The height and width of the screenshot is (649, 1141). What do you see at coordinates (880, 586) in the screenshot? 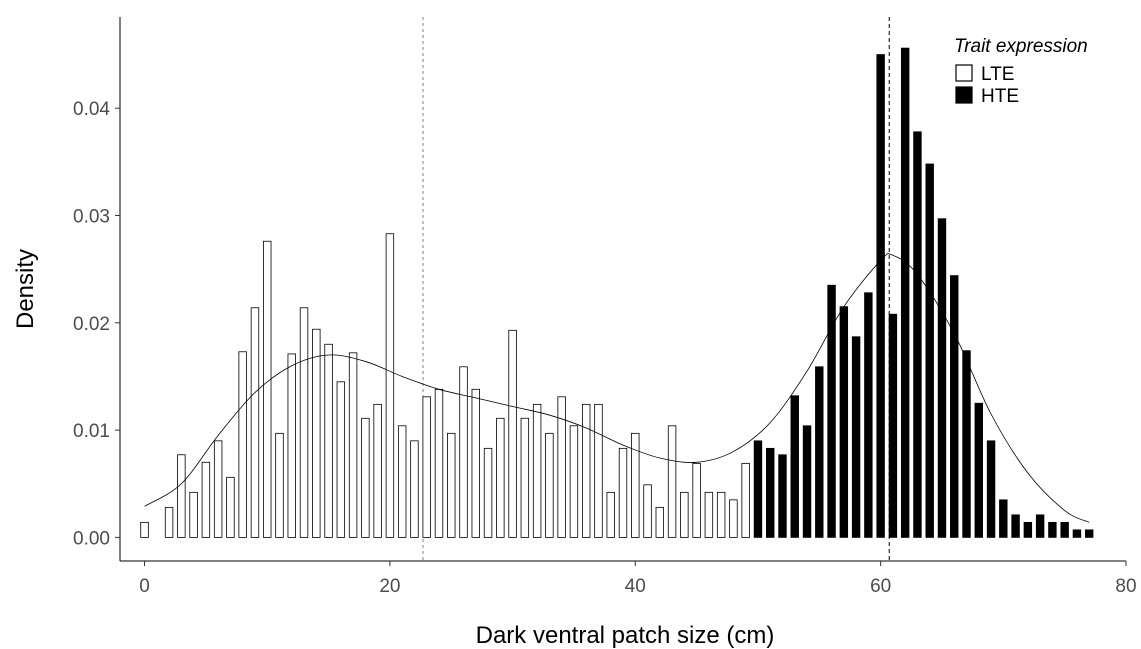
I see `x-tick-label: 60` at bounding box center [880, 586].